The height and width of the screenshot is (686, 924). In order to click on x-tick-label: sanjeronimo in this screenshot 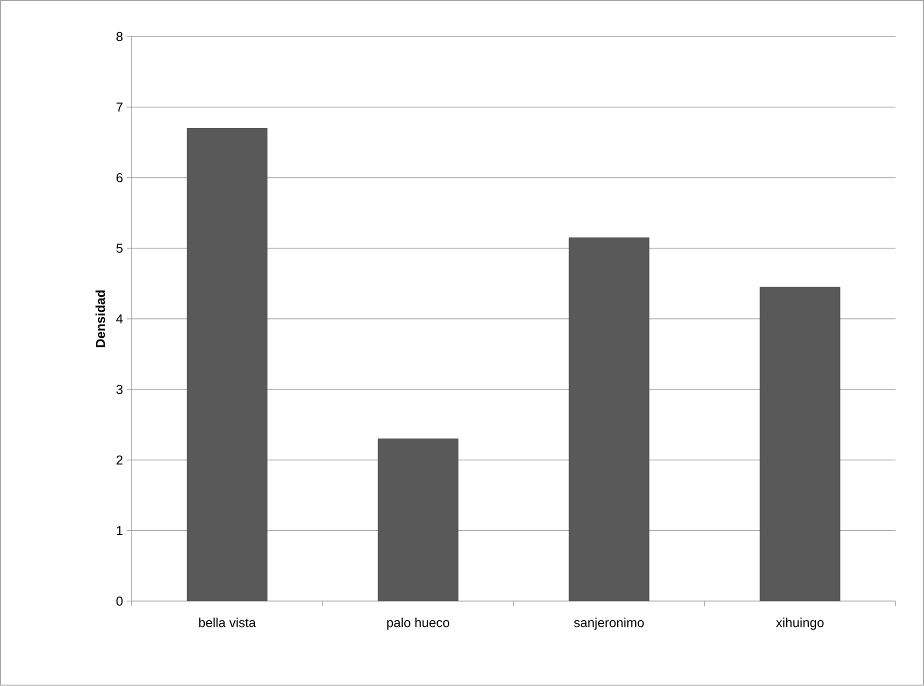, I will do `click(609, 624)`.